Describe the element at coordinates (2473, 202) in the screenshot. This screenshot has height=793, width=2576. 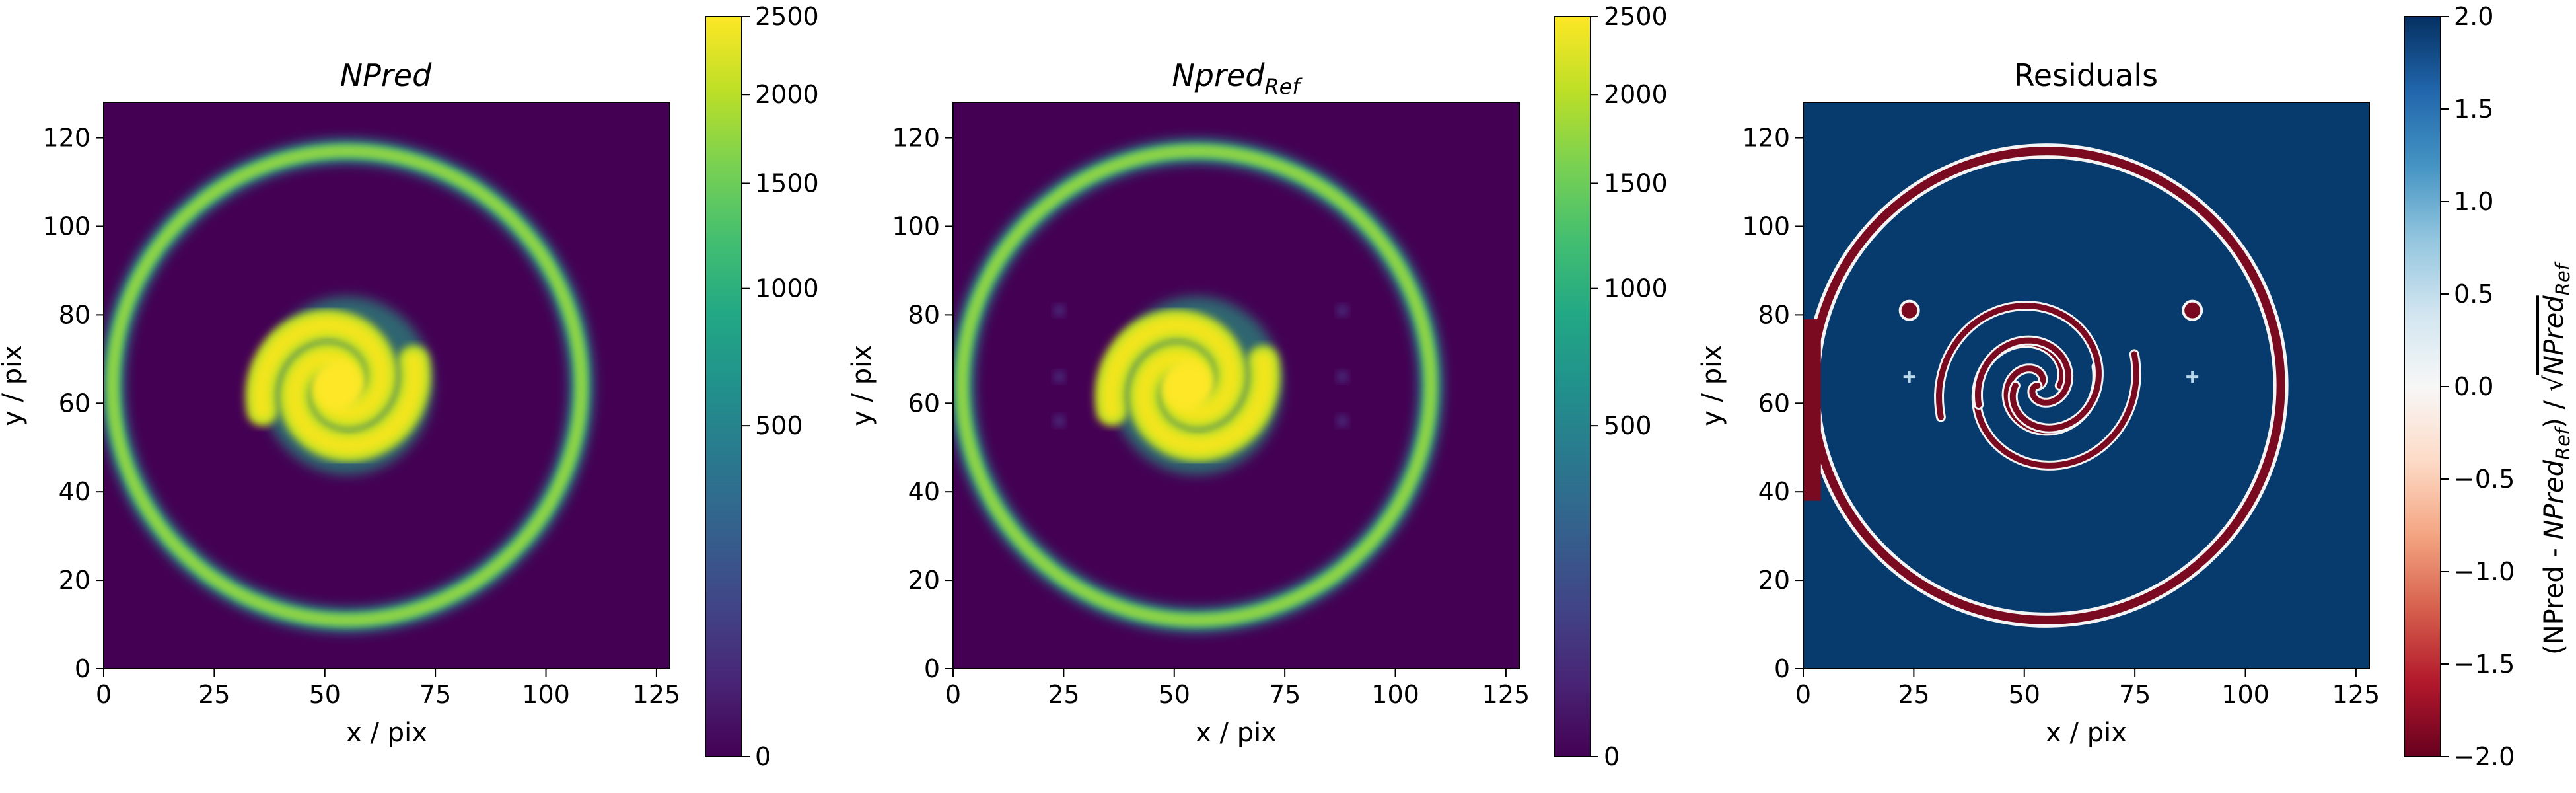
I see `colorbar-tick-label: 1.0` at that location.